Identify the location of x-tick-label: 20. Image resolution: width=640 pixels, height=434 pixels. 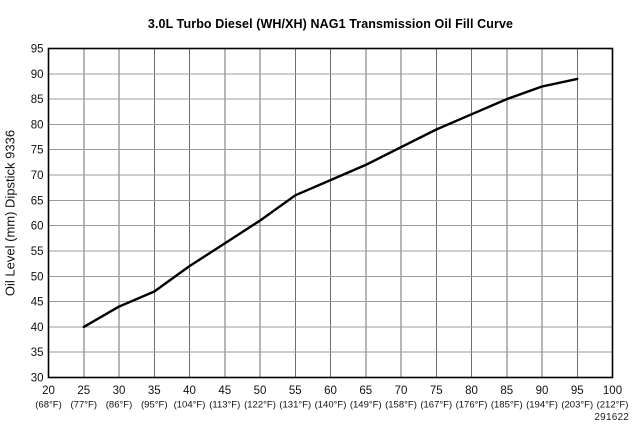
(48, 391).